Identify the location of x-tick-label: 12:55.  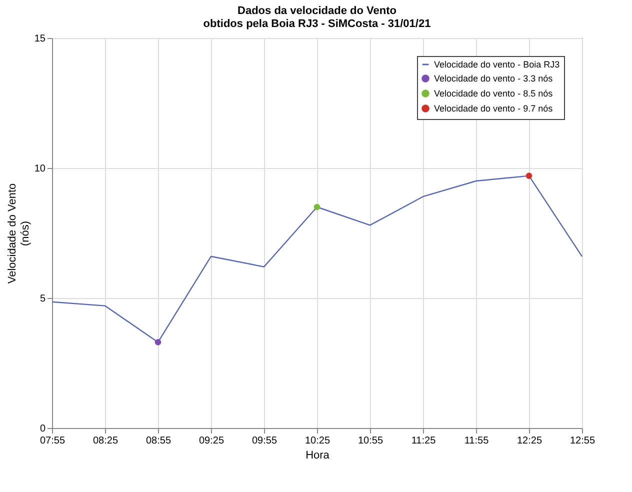
(583, 441).